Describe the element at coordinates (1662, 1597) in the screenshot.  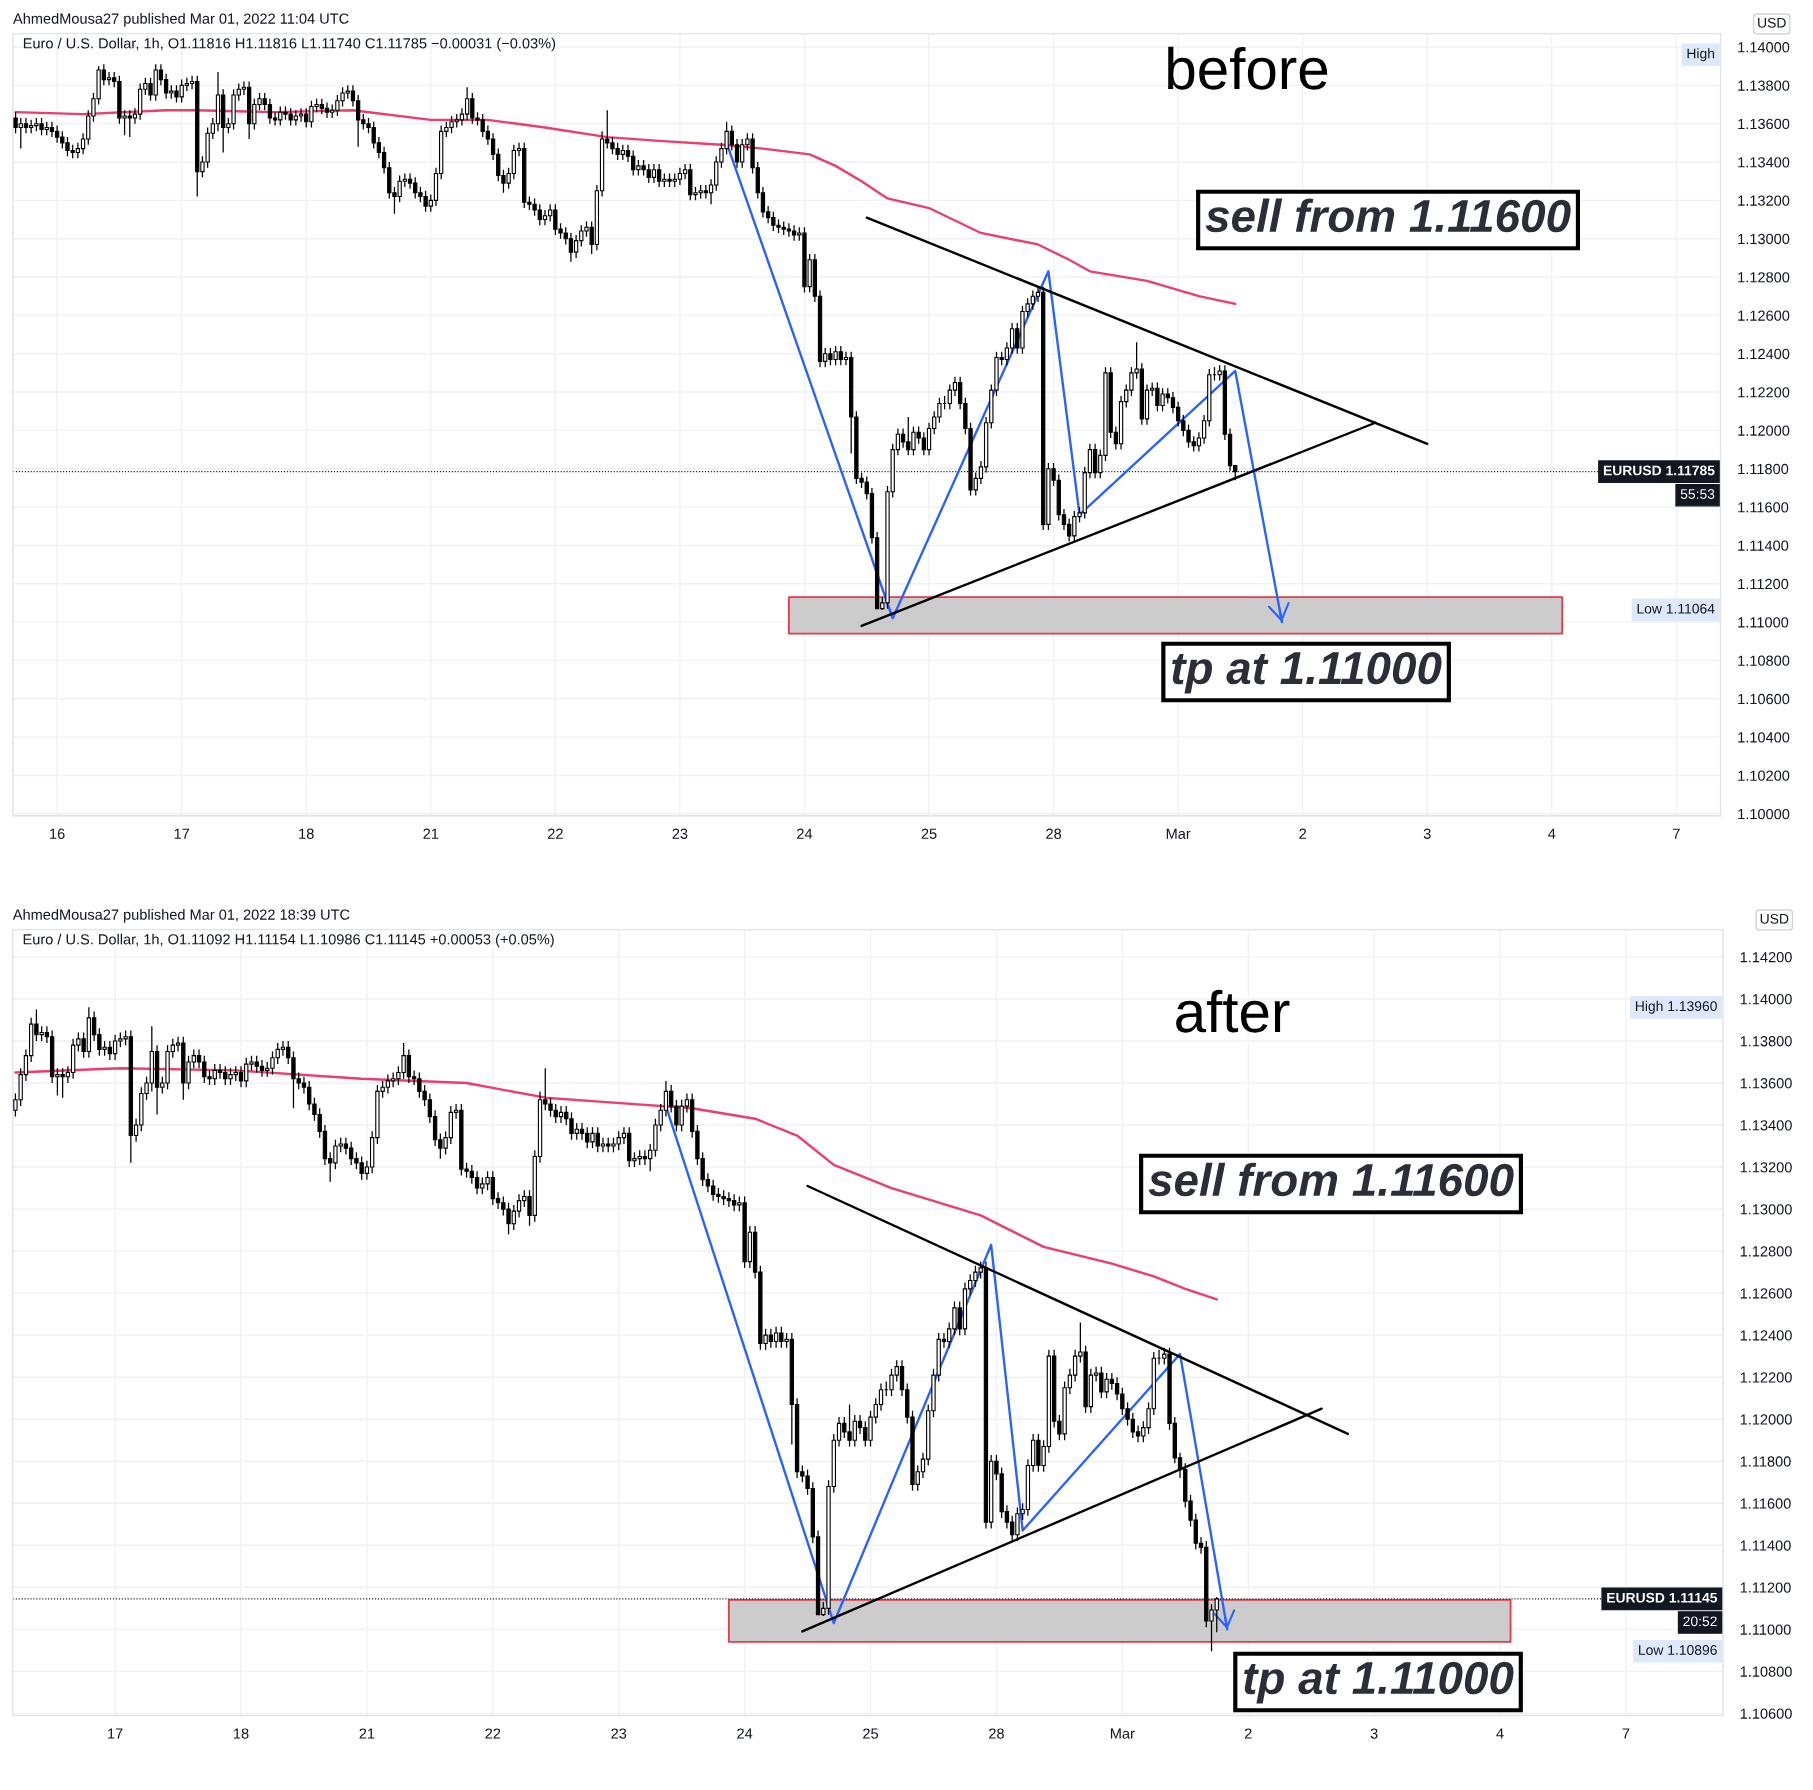
I see `ref-line-label: EURUSD 1.11145` at that location.